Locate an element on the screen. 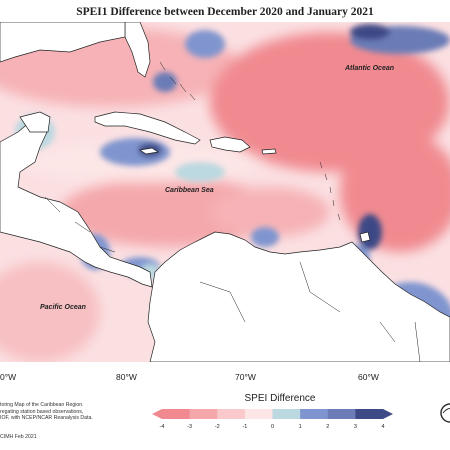 The image size is (450, 450). land-cuba is located at coordinates (147, 128).